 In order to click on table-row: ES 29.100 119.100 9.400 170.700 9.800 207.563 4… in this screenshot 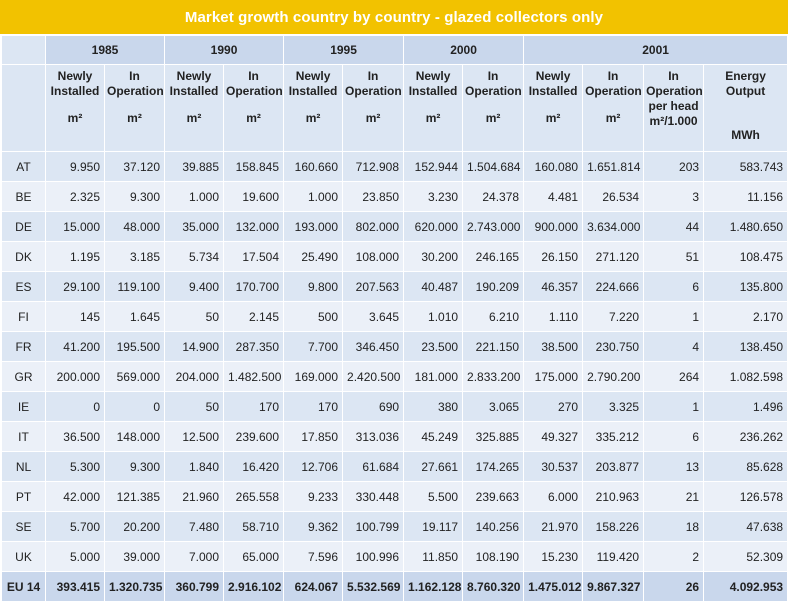, I will do `click(394, 286)`.